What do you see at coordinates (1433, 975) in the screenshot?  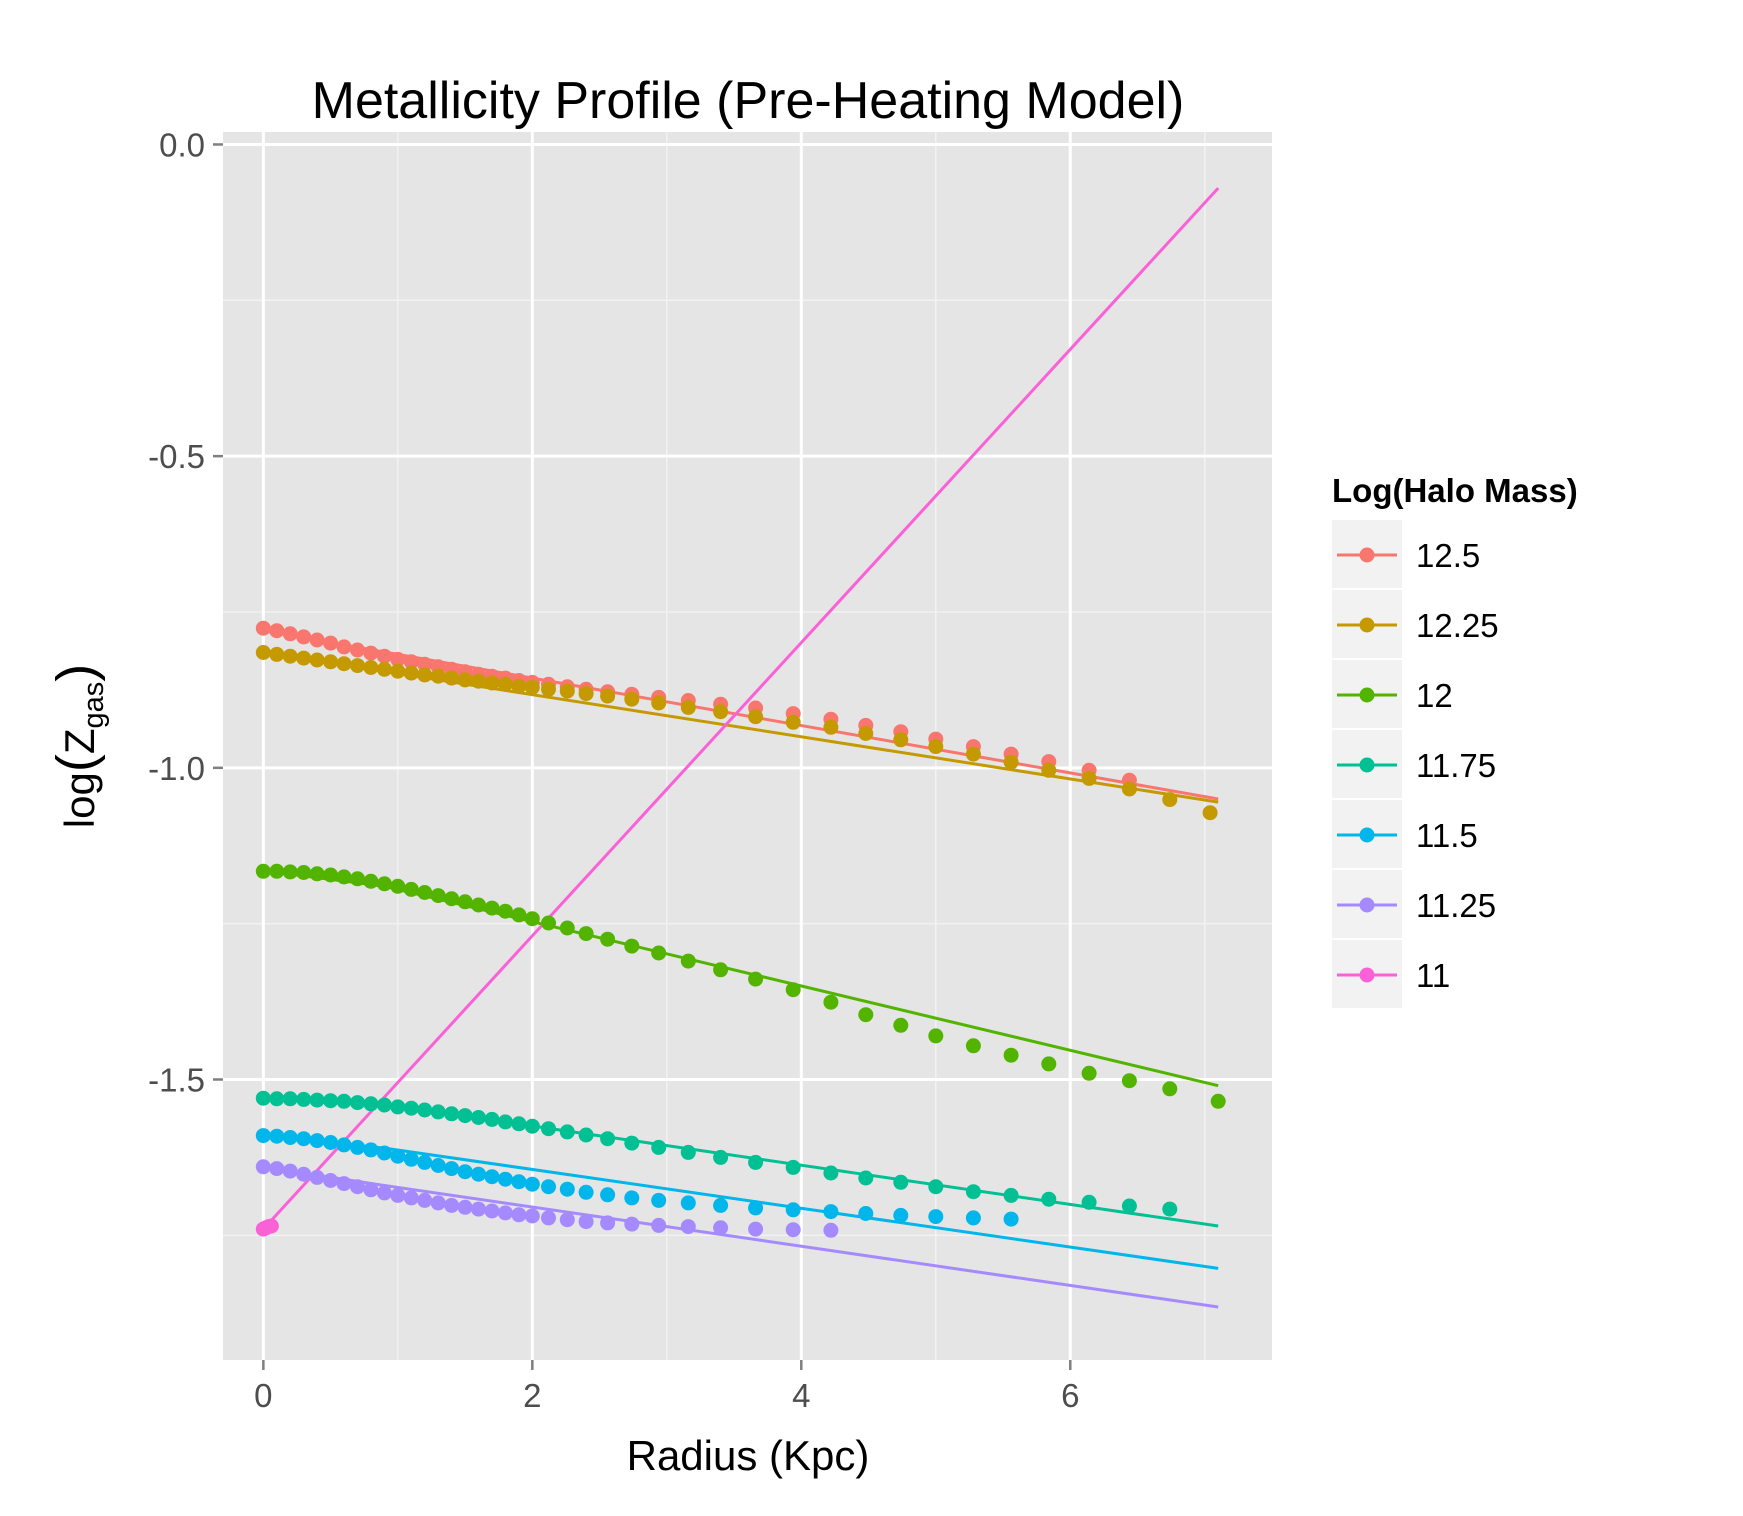 I see `legend-label: 11` at bounding box center [1433, 975].